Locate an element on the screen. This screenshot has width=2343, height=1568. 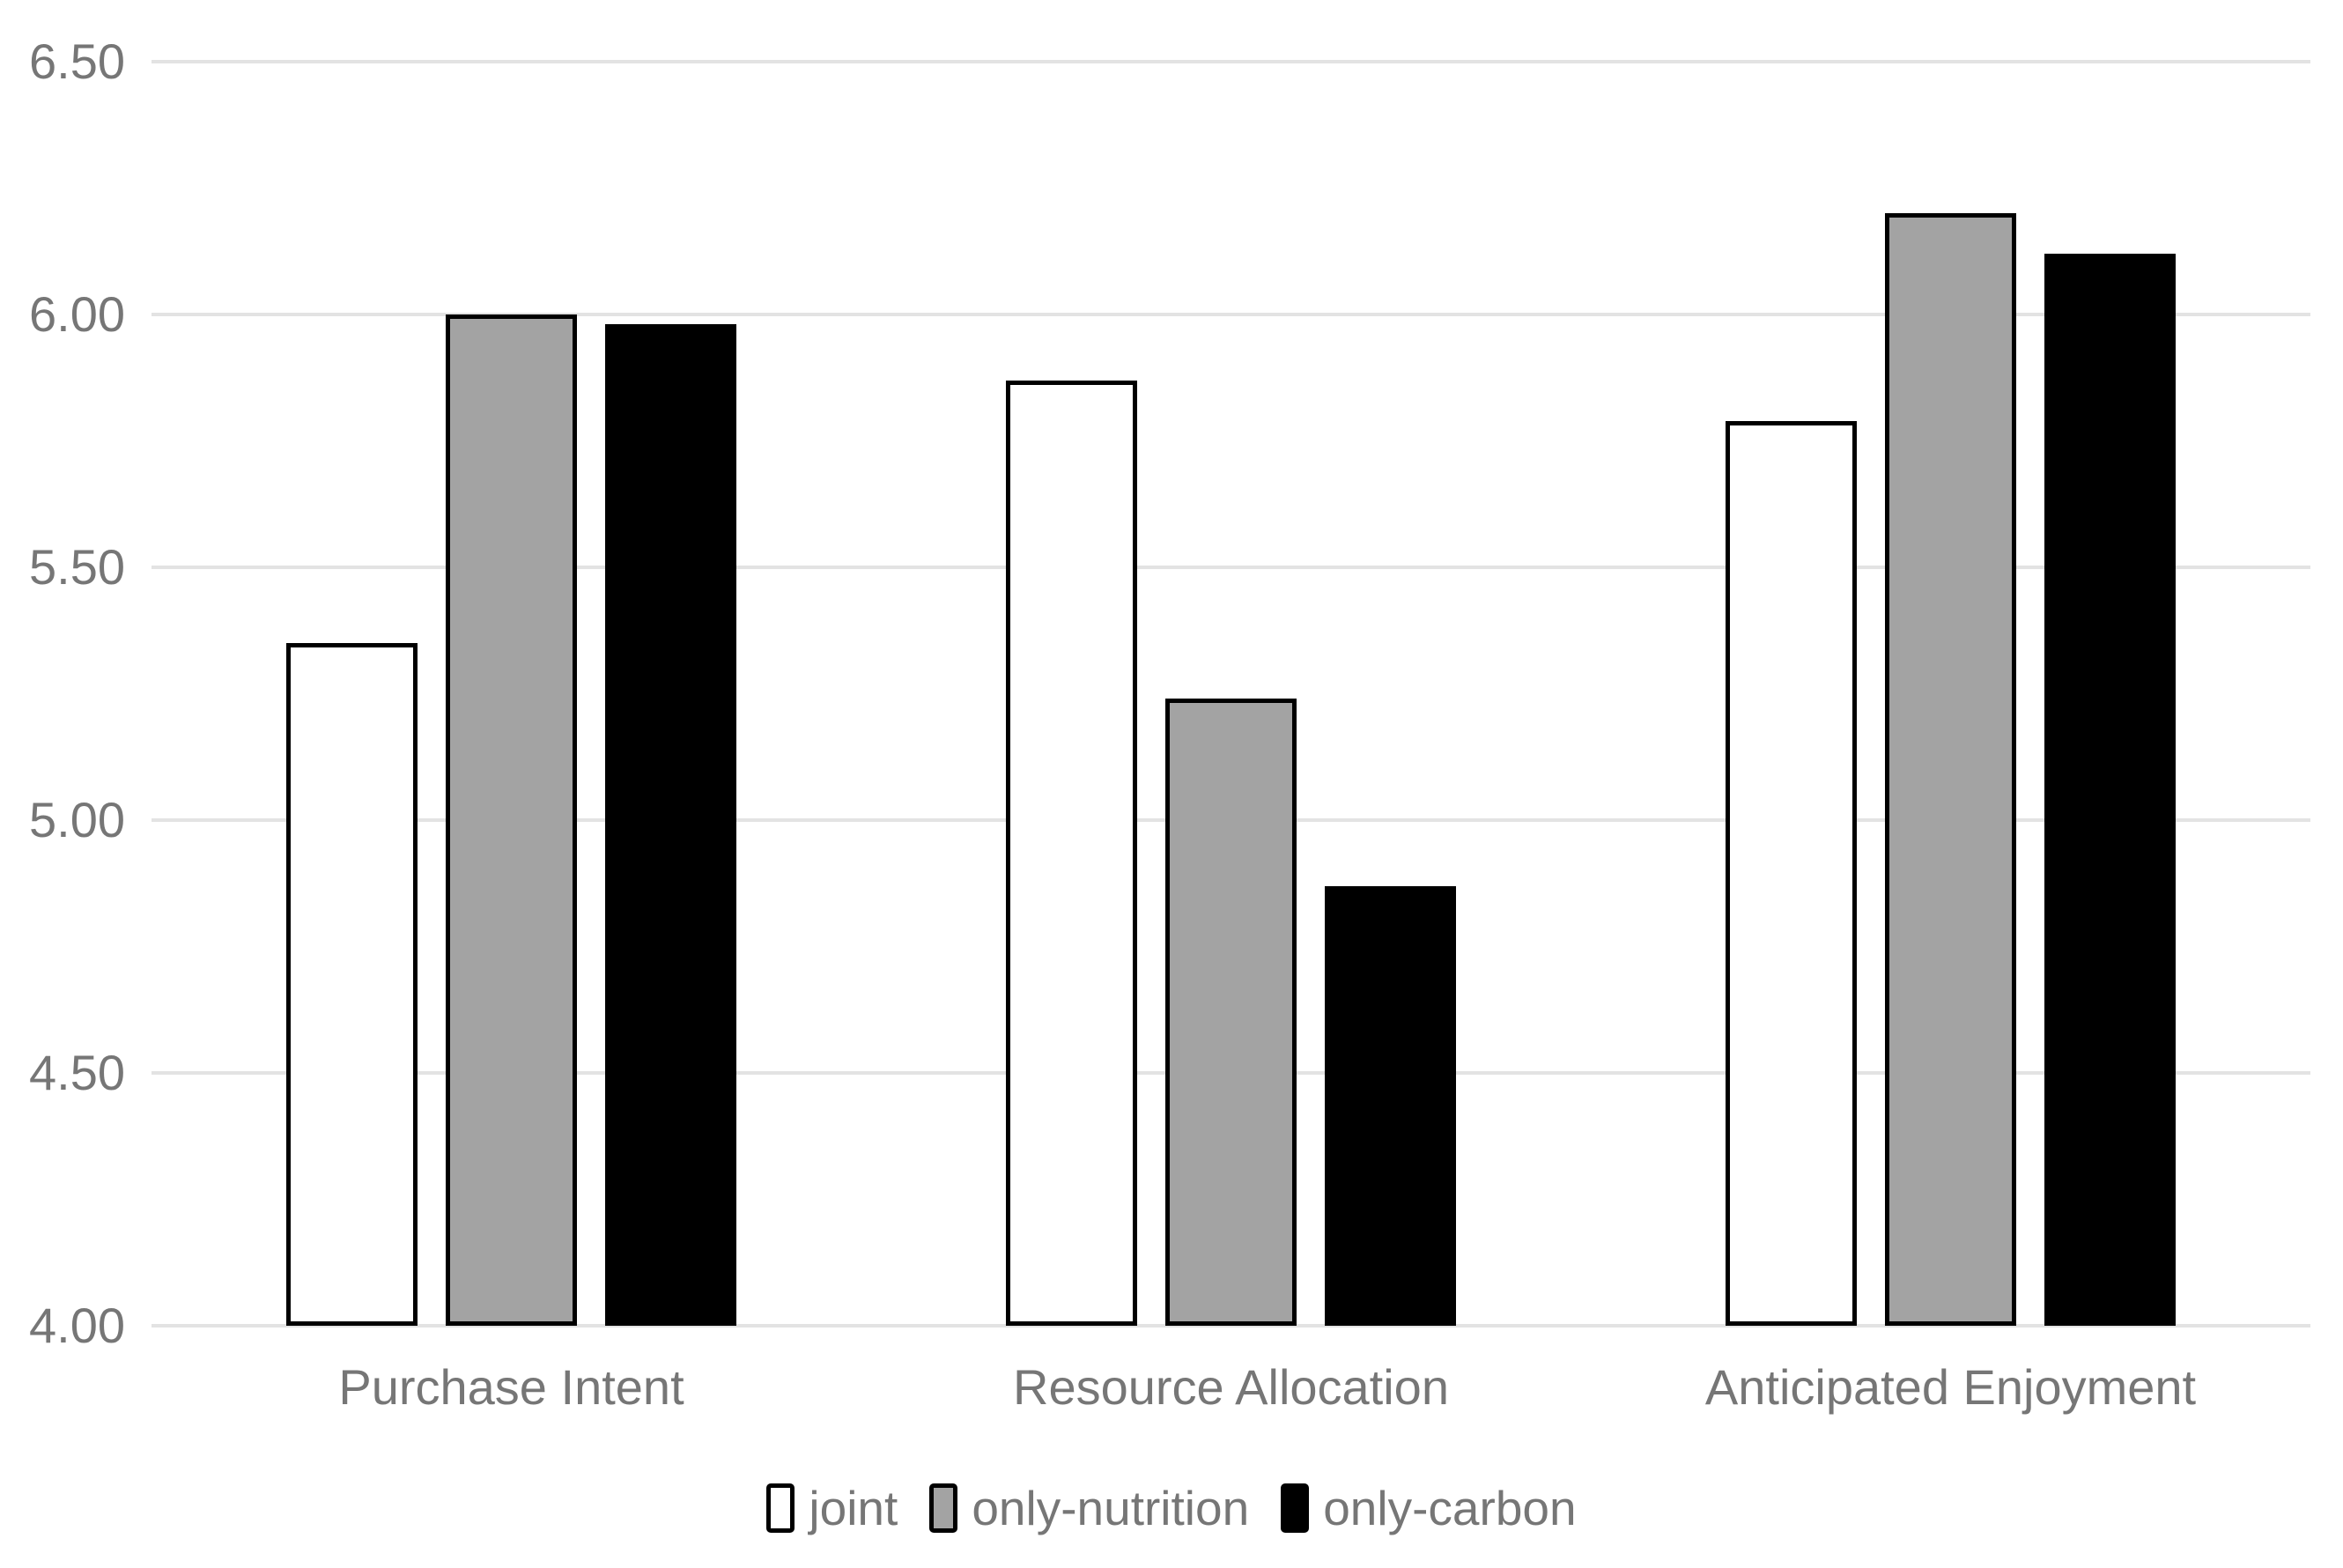
legend-item-joint: joint is located at coordinates (832, 1508).